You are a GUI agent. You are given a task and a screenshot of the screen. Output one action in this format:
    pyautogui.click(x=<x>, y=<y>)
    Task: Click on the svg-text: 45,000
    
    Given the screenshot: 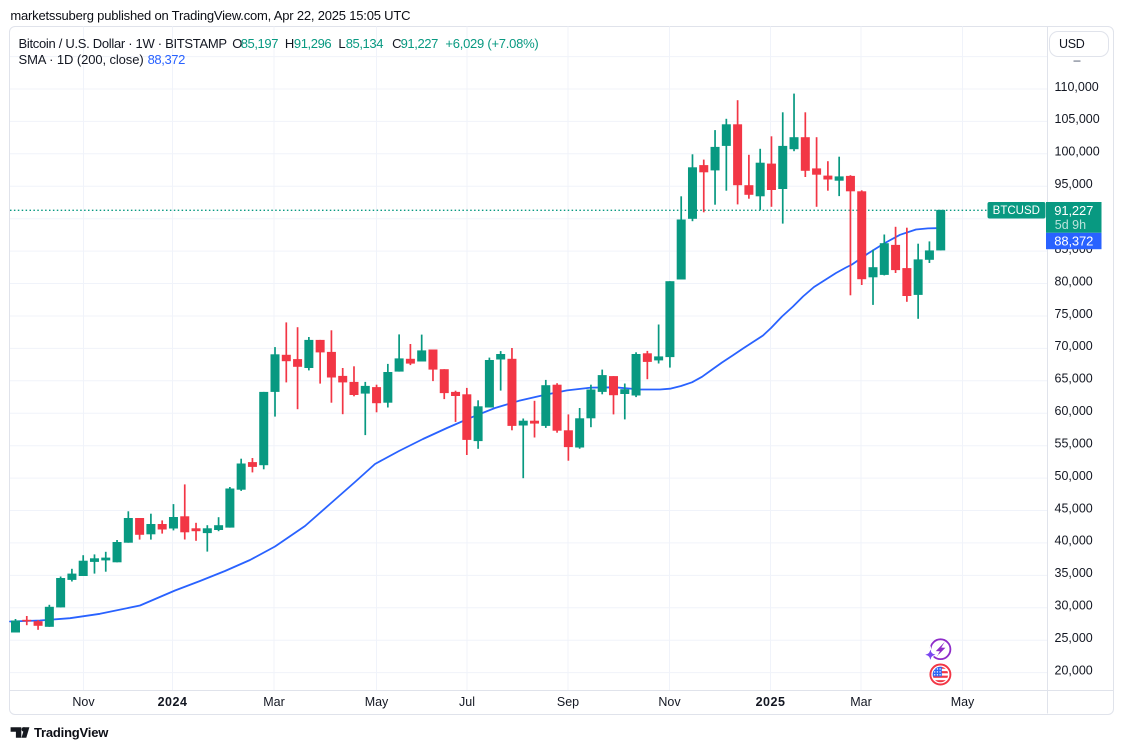 What is the action you would take?
    pyautogui.click(x=1074, y=508)
    